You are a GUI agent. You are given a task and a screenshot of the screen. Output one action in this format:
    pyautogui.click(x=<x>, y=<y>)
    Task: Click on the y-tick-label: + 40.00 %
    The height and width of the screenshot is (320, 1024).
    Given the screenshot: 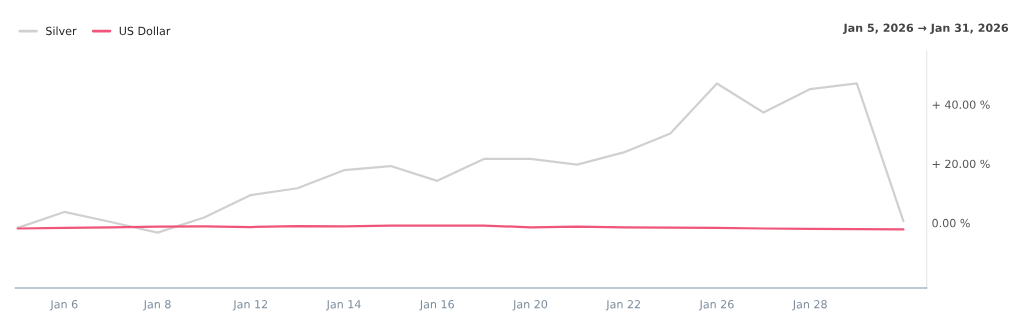 What is the action you would take?
    pyautogui.click(x=961, y=104)
    